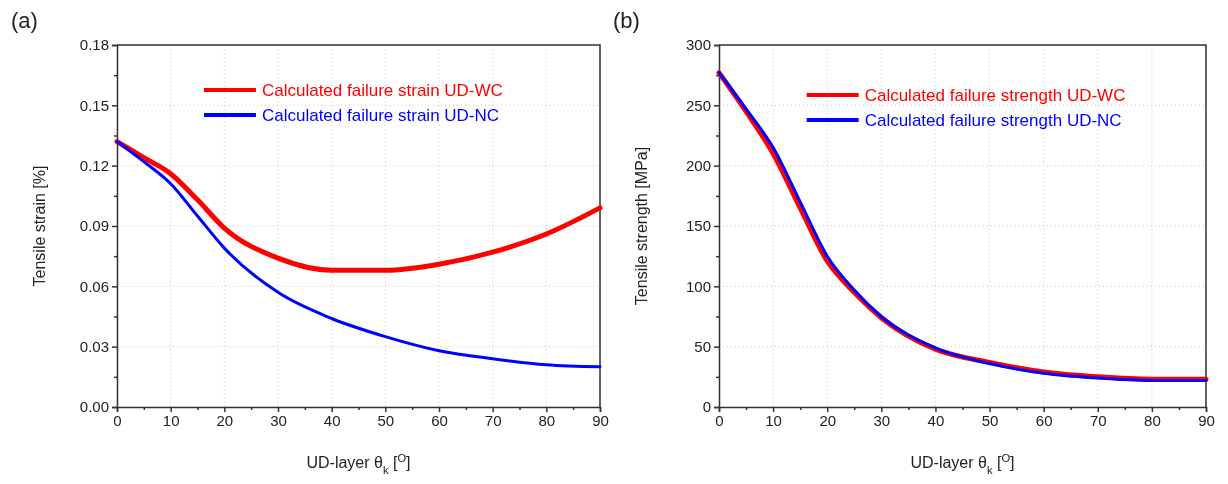 This screenshot has height=484, width=1228. What do you see at coordinates (698, 286) in the screenshot?
I see `y-tick-label: 100` at bounding box center [698, 286].